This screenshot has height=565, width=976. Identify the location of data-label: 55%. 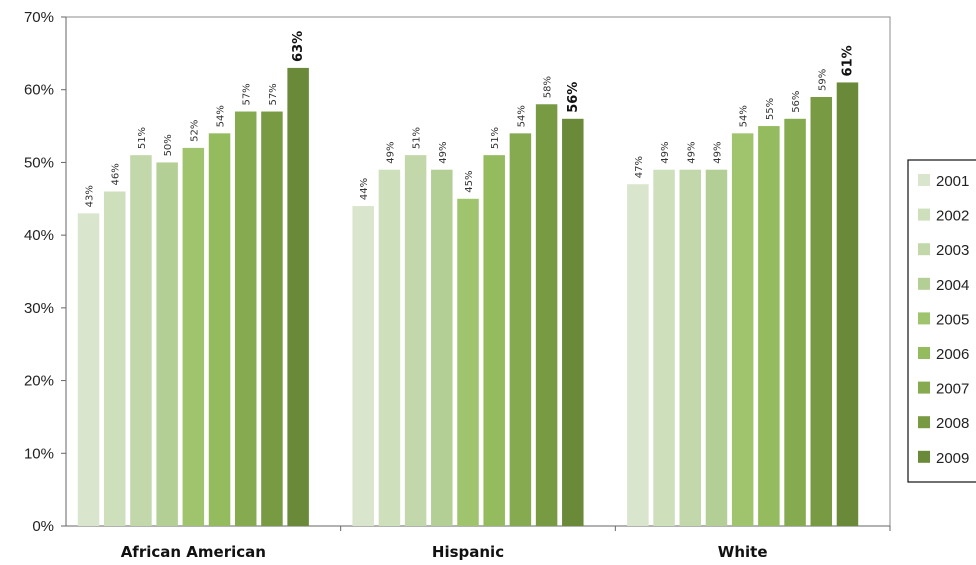
(770, 109).